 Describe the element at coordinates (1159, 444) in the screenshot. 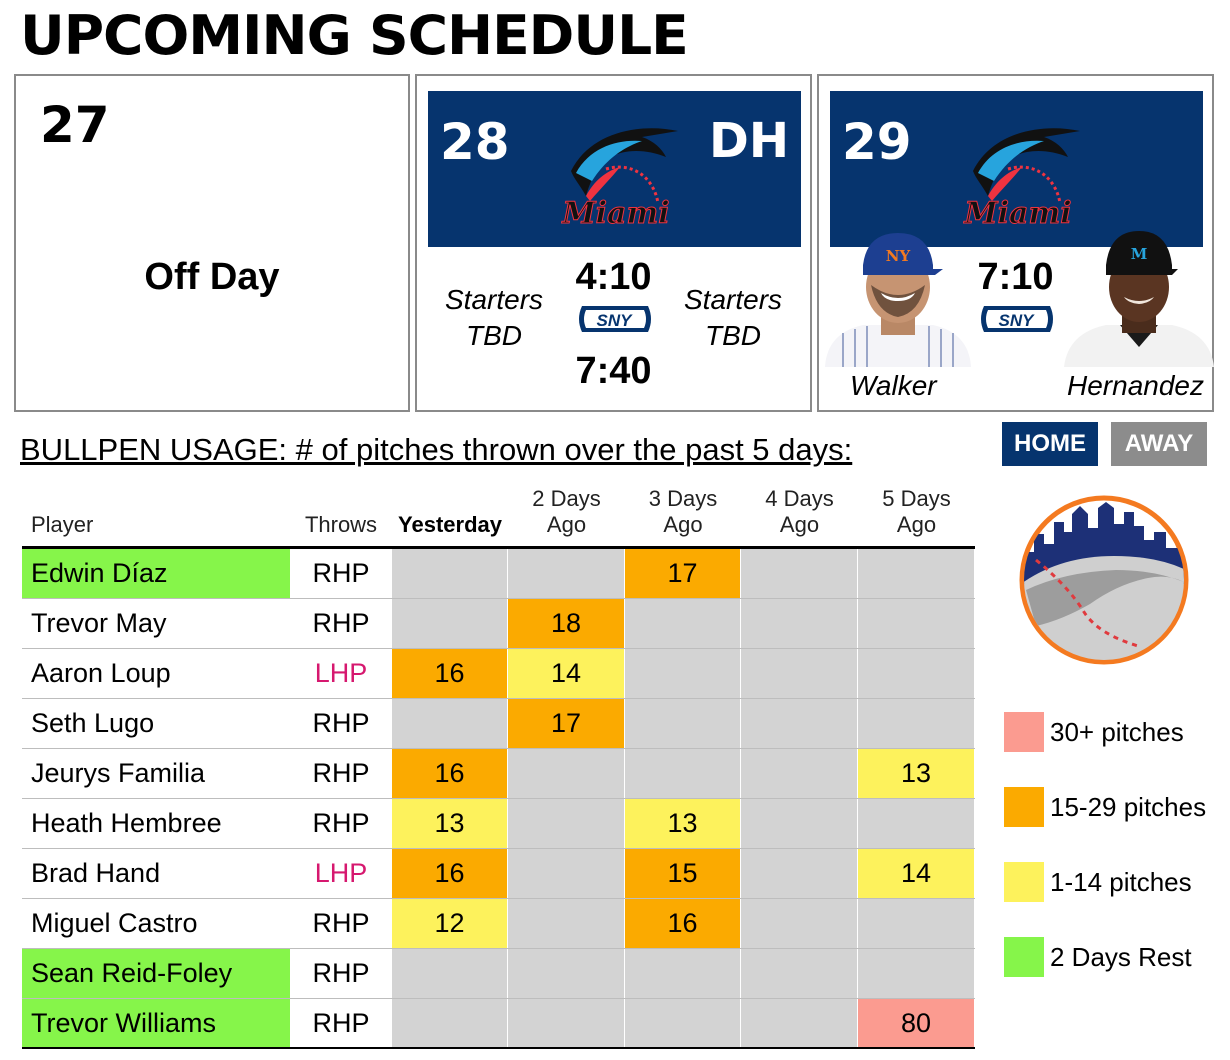

I see `away-tab-button: AWAY` at that location.